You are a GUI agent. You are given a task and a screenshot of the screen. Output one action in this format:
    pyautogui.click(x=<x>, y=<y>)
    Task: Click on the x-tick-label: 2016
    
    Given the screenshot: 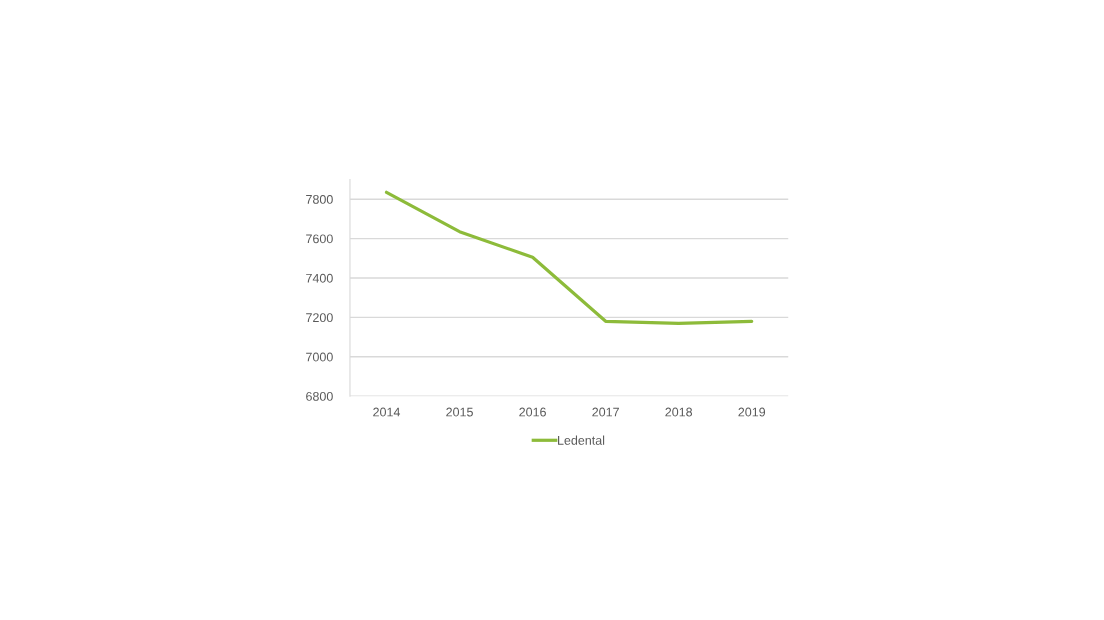 What is the action you would take?
    pyautogui.click(x=532, y=412)
    